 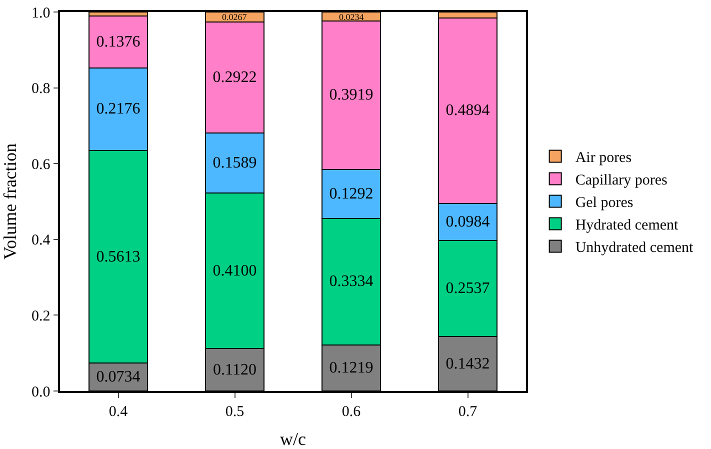 I want to click on data-label: 0.2537, so click(x=468, y=289).